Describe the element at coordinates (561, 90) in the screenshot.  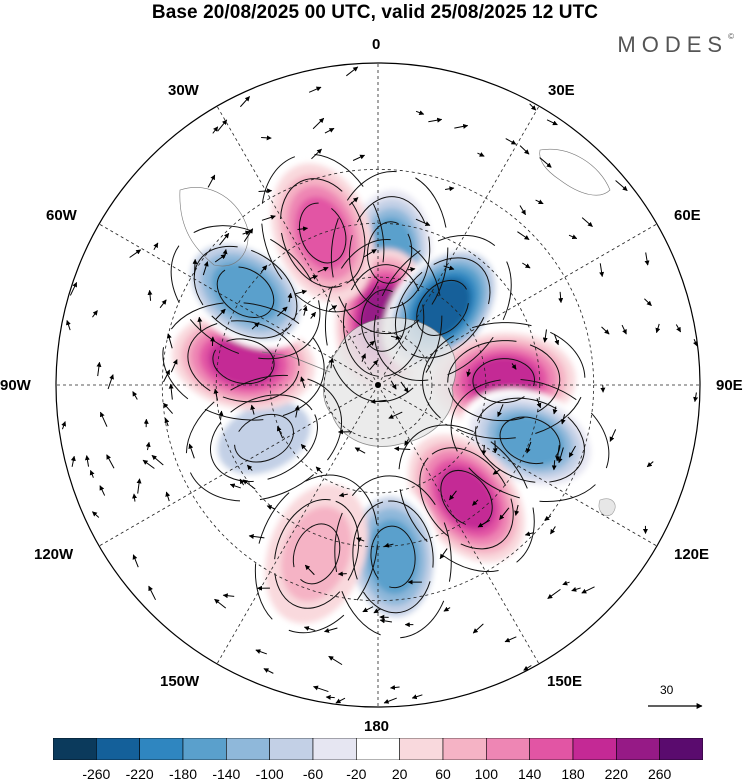
I see `lon-label-30e: 30E` at that location.